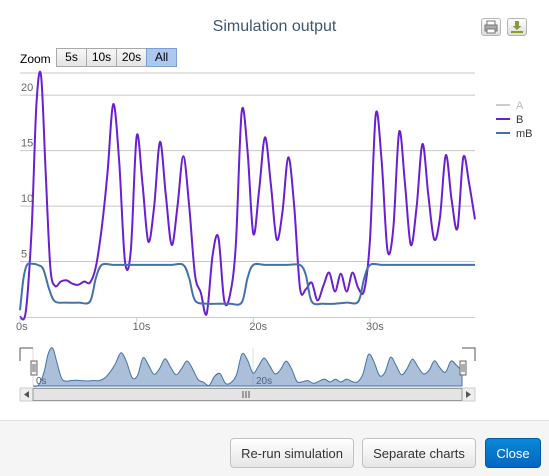 This screenshot has height=476, width=549. What do you see at coordinates (519, 120) in the screenshot?
I see `legend-label: B` at bounding box center [519, 120].